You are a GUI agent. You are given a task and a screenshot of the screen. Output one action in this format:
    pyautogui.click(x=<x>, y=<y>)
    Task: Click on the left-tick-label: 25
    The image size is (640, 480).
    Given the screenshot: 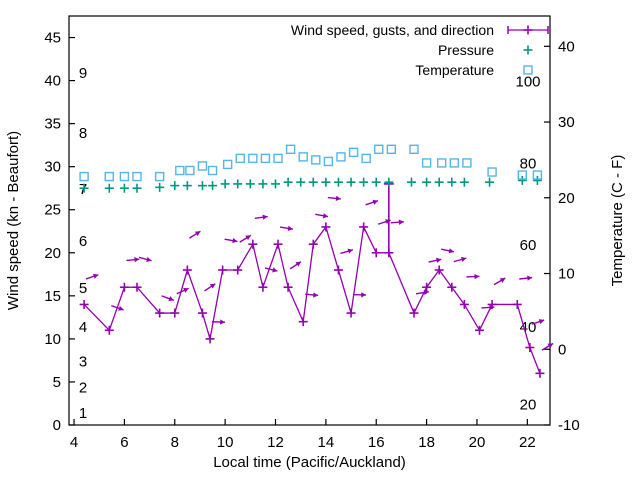 What is the action you would take?
    pyautogui.click(x=52, y=210)
    